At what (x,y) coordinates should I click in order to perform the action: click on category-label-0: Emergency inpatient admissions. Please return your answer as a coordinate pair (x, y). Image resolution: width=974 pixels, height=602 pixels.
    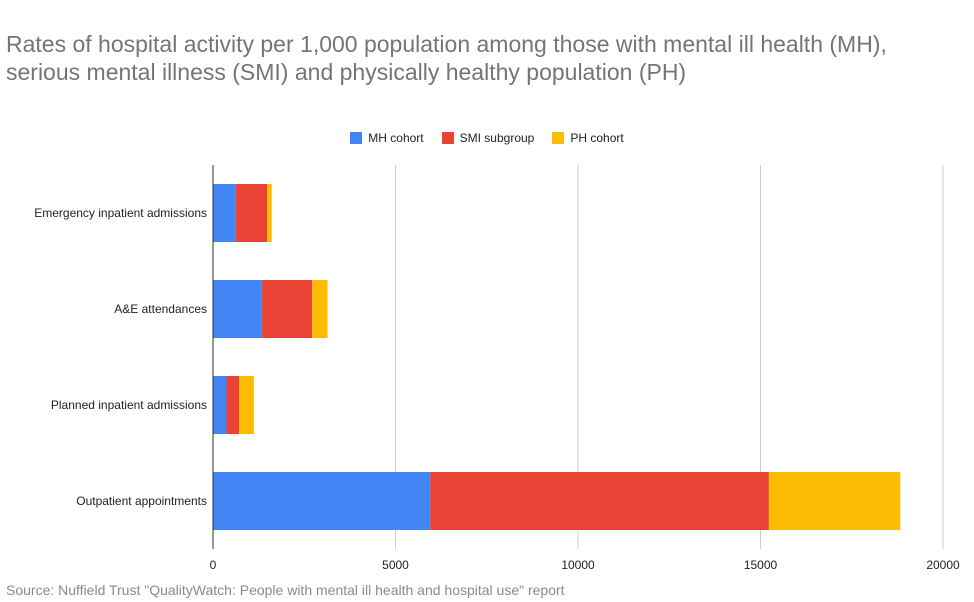
    Looking at the image, I should click on (120, 213).